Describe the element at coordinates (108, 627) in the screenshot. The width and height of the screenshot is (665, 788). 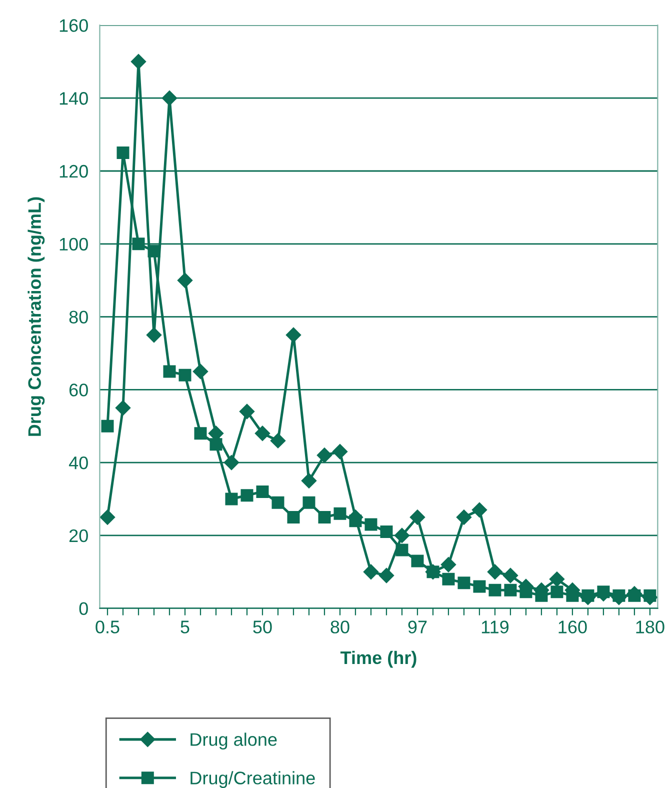
I see `x-tick-label: 0.5` at that location.